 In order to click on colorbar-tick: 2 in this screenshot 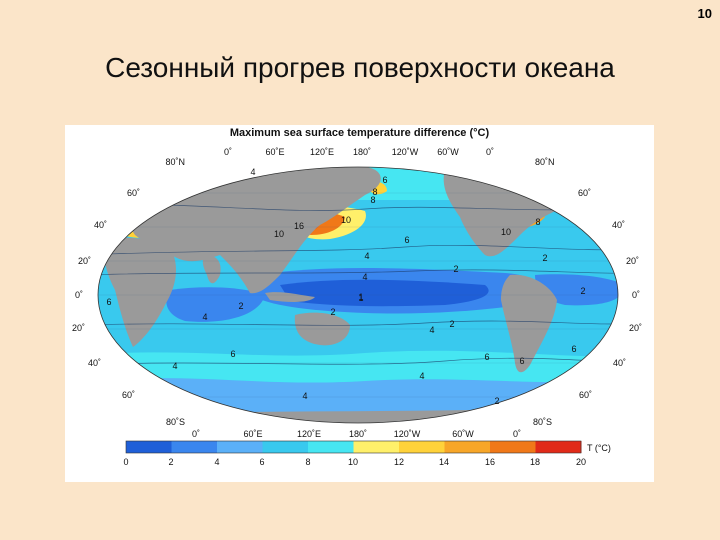, I will do `click(170, 462)`.